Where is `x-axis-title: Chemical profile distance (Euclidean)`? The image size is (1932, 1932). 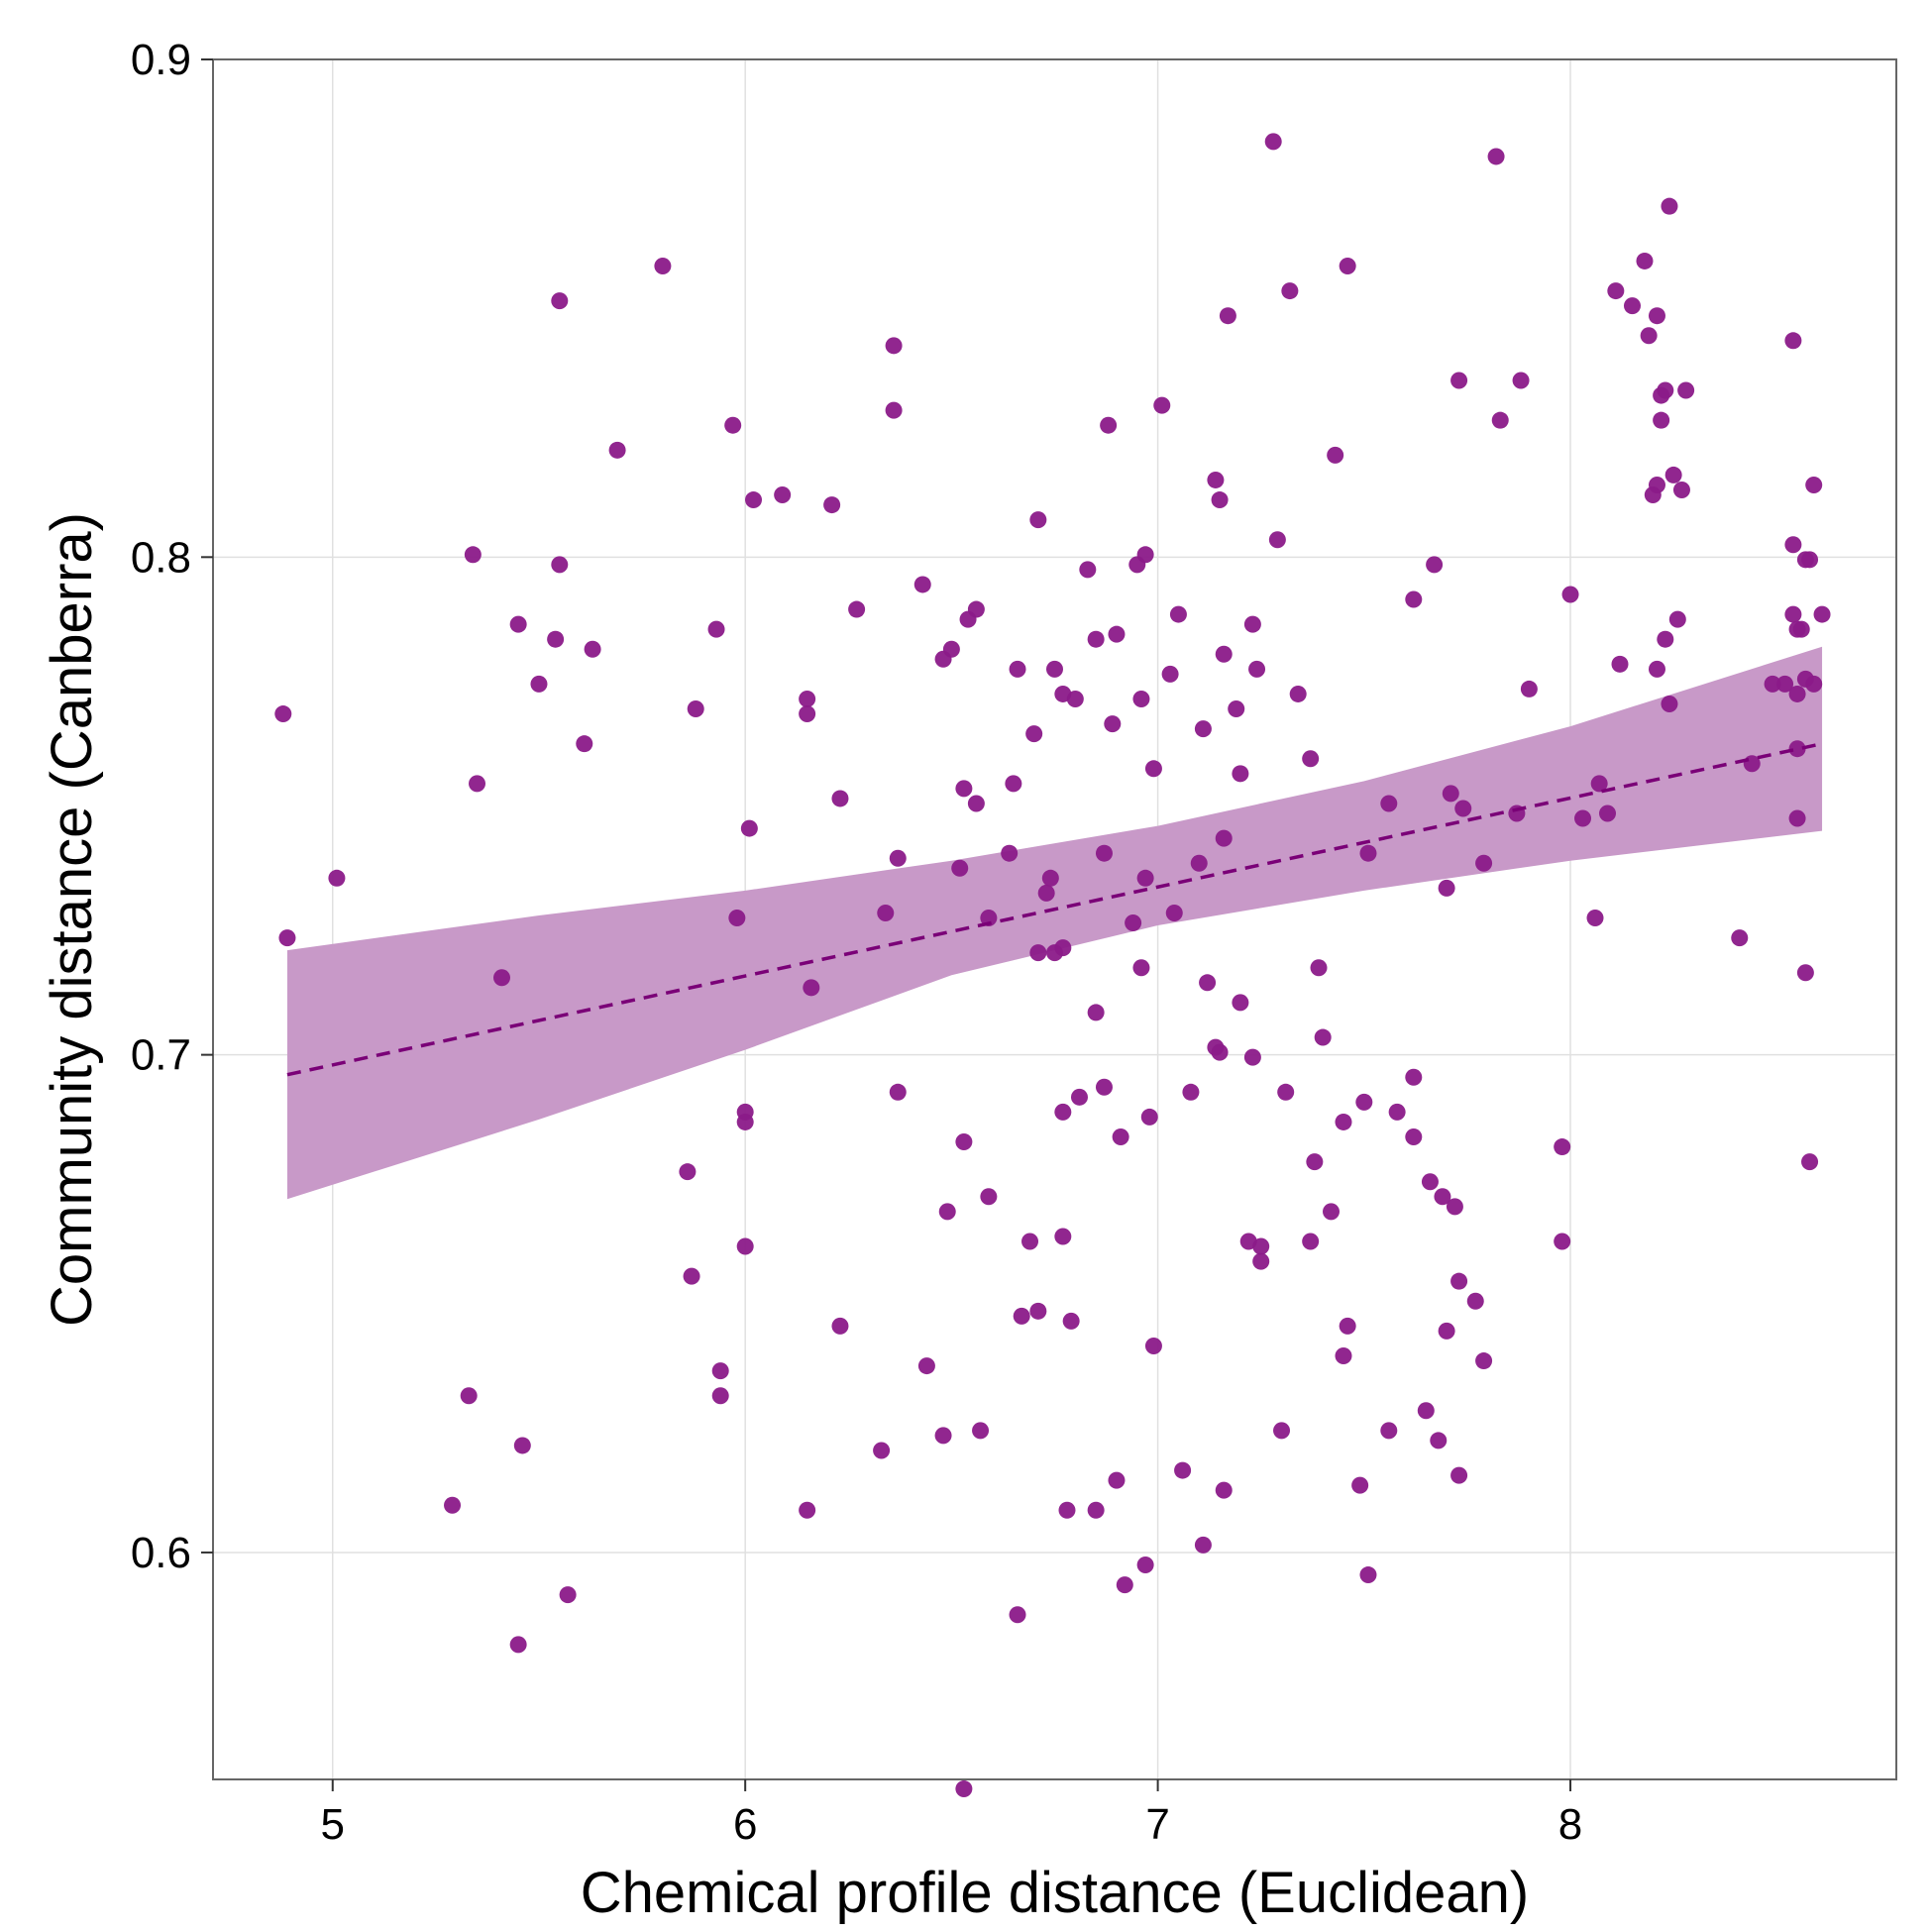
x-axis-title: Chemical profile distance (Euclidean) is located at coordinates (1055, 1893).